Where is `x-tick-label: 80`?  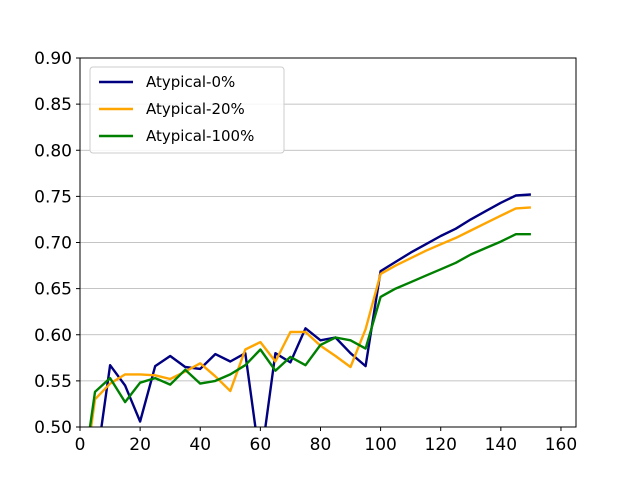
x-tick-label: 80 is located at coordinates (321, 445).